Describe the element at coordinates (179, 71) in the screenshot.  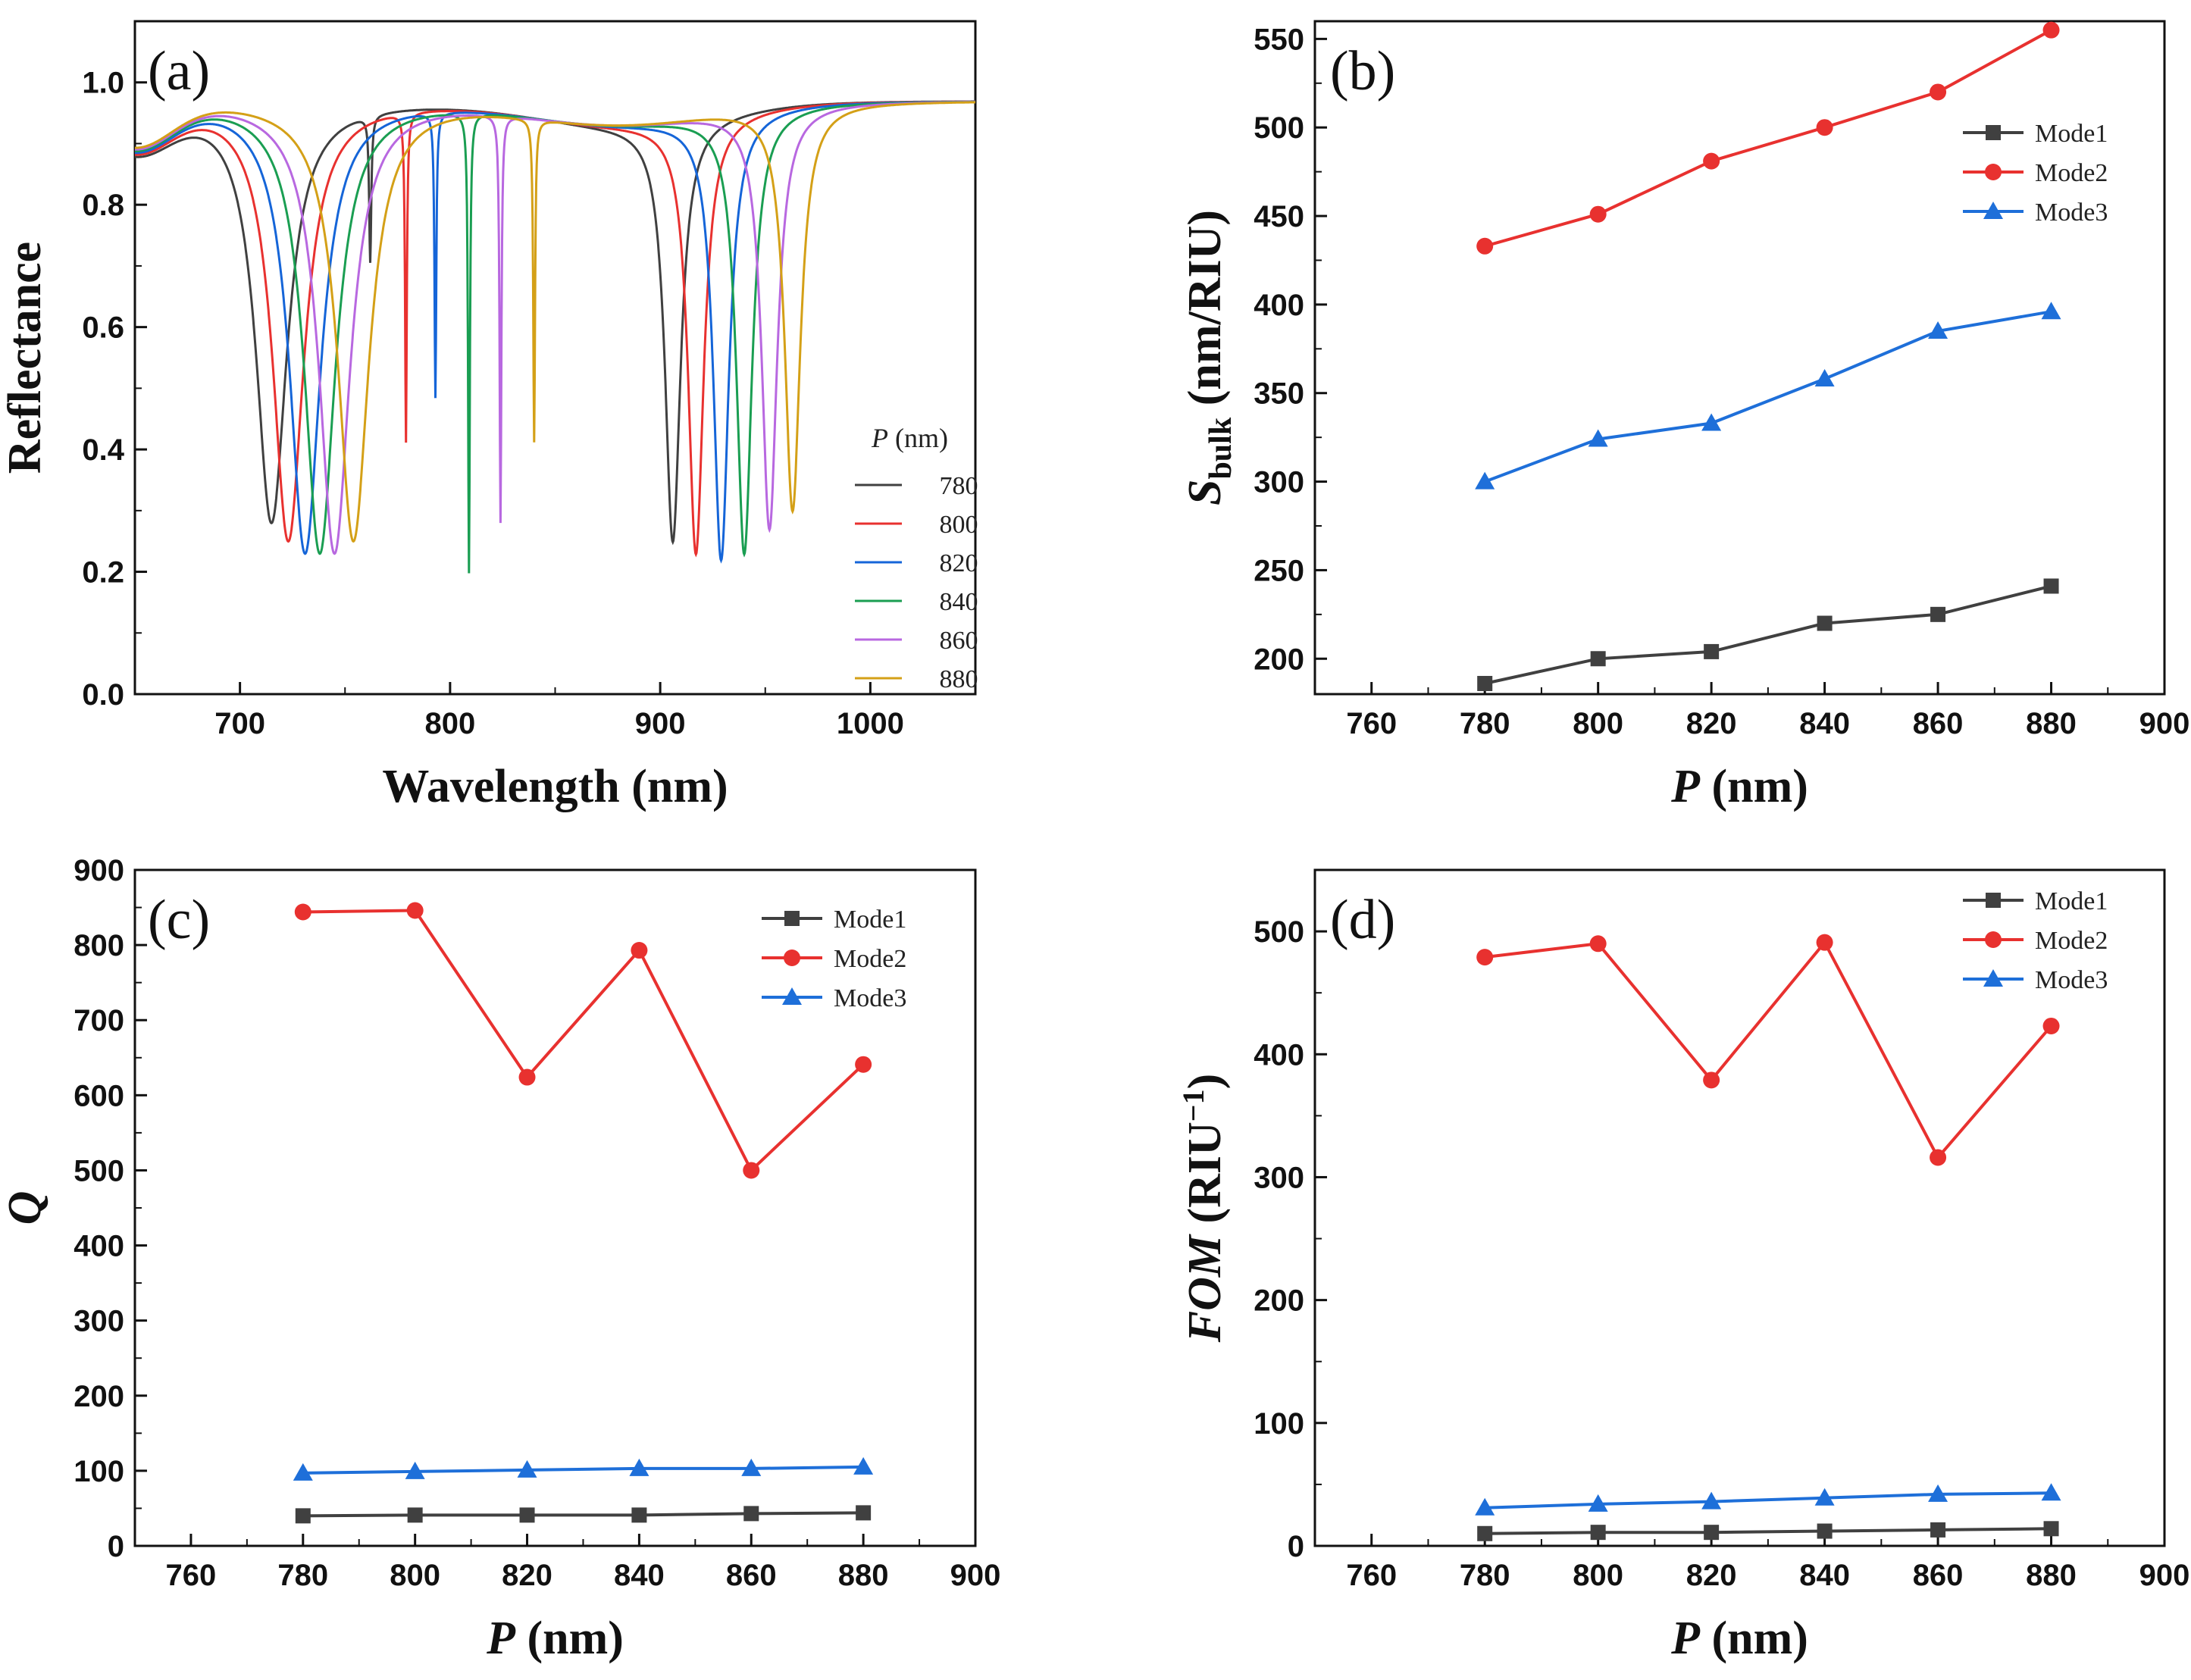
I see `panel-label: (a)` at that location.